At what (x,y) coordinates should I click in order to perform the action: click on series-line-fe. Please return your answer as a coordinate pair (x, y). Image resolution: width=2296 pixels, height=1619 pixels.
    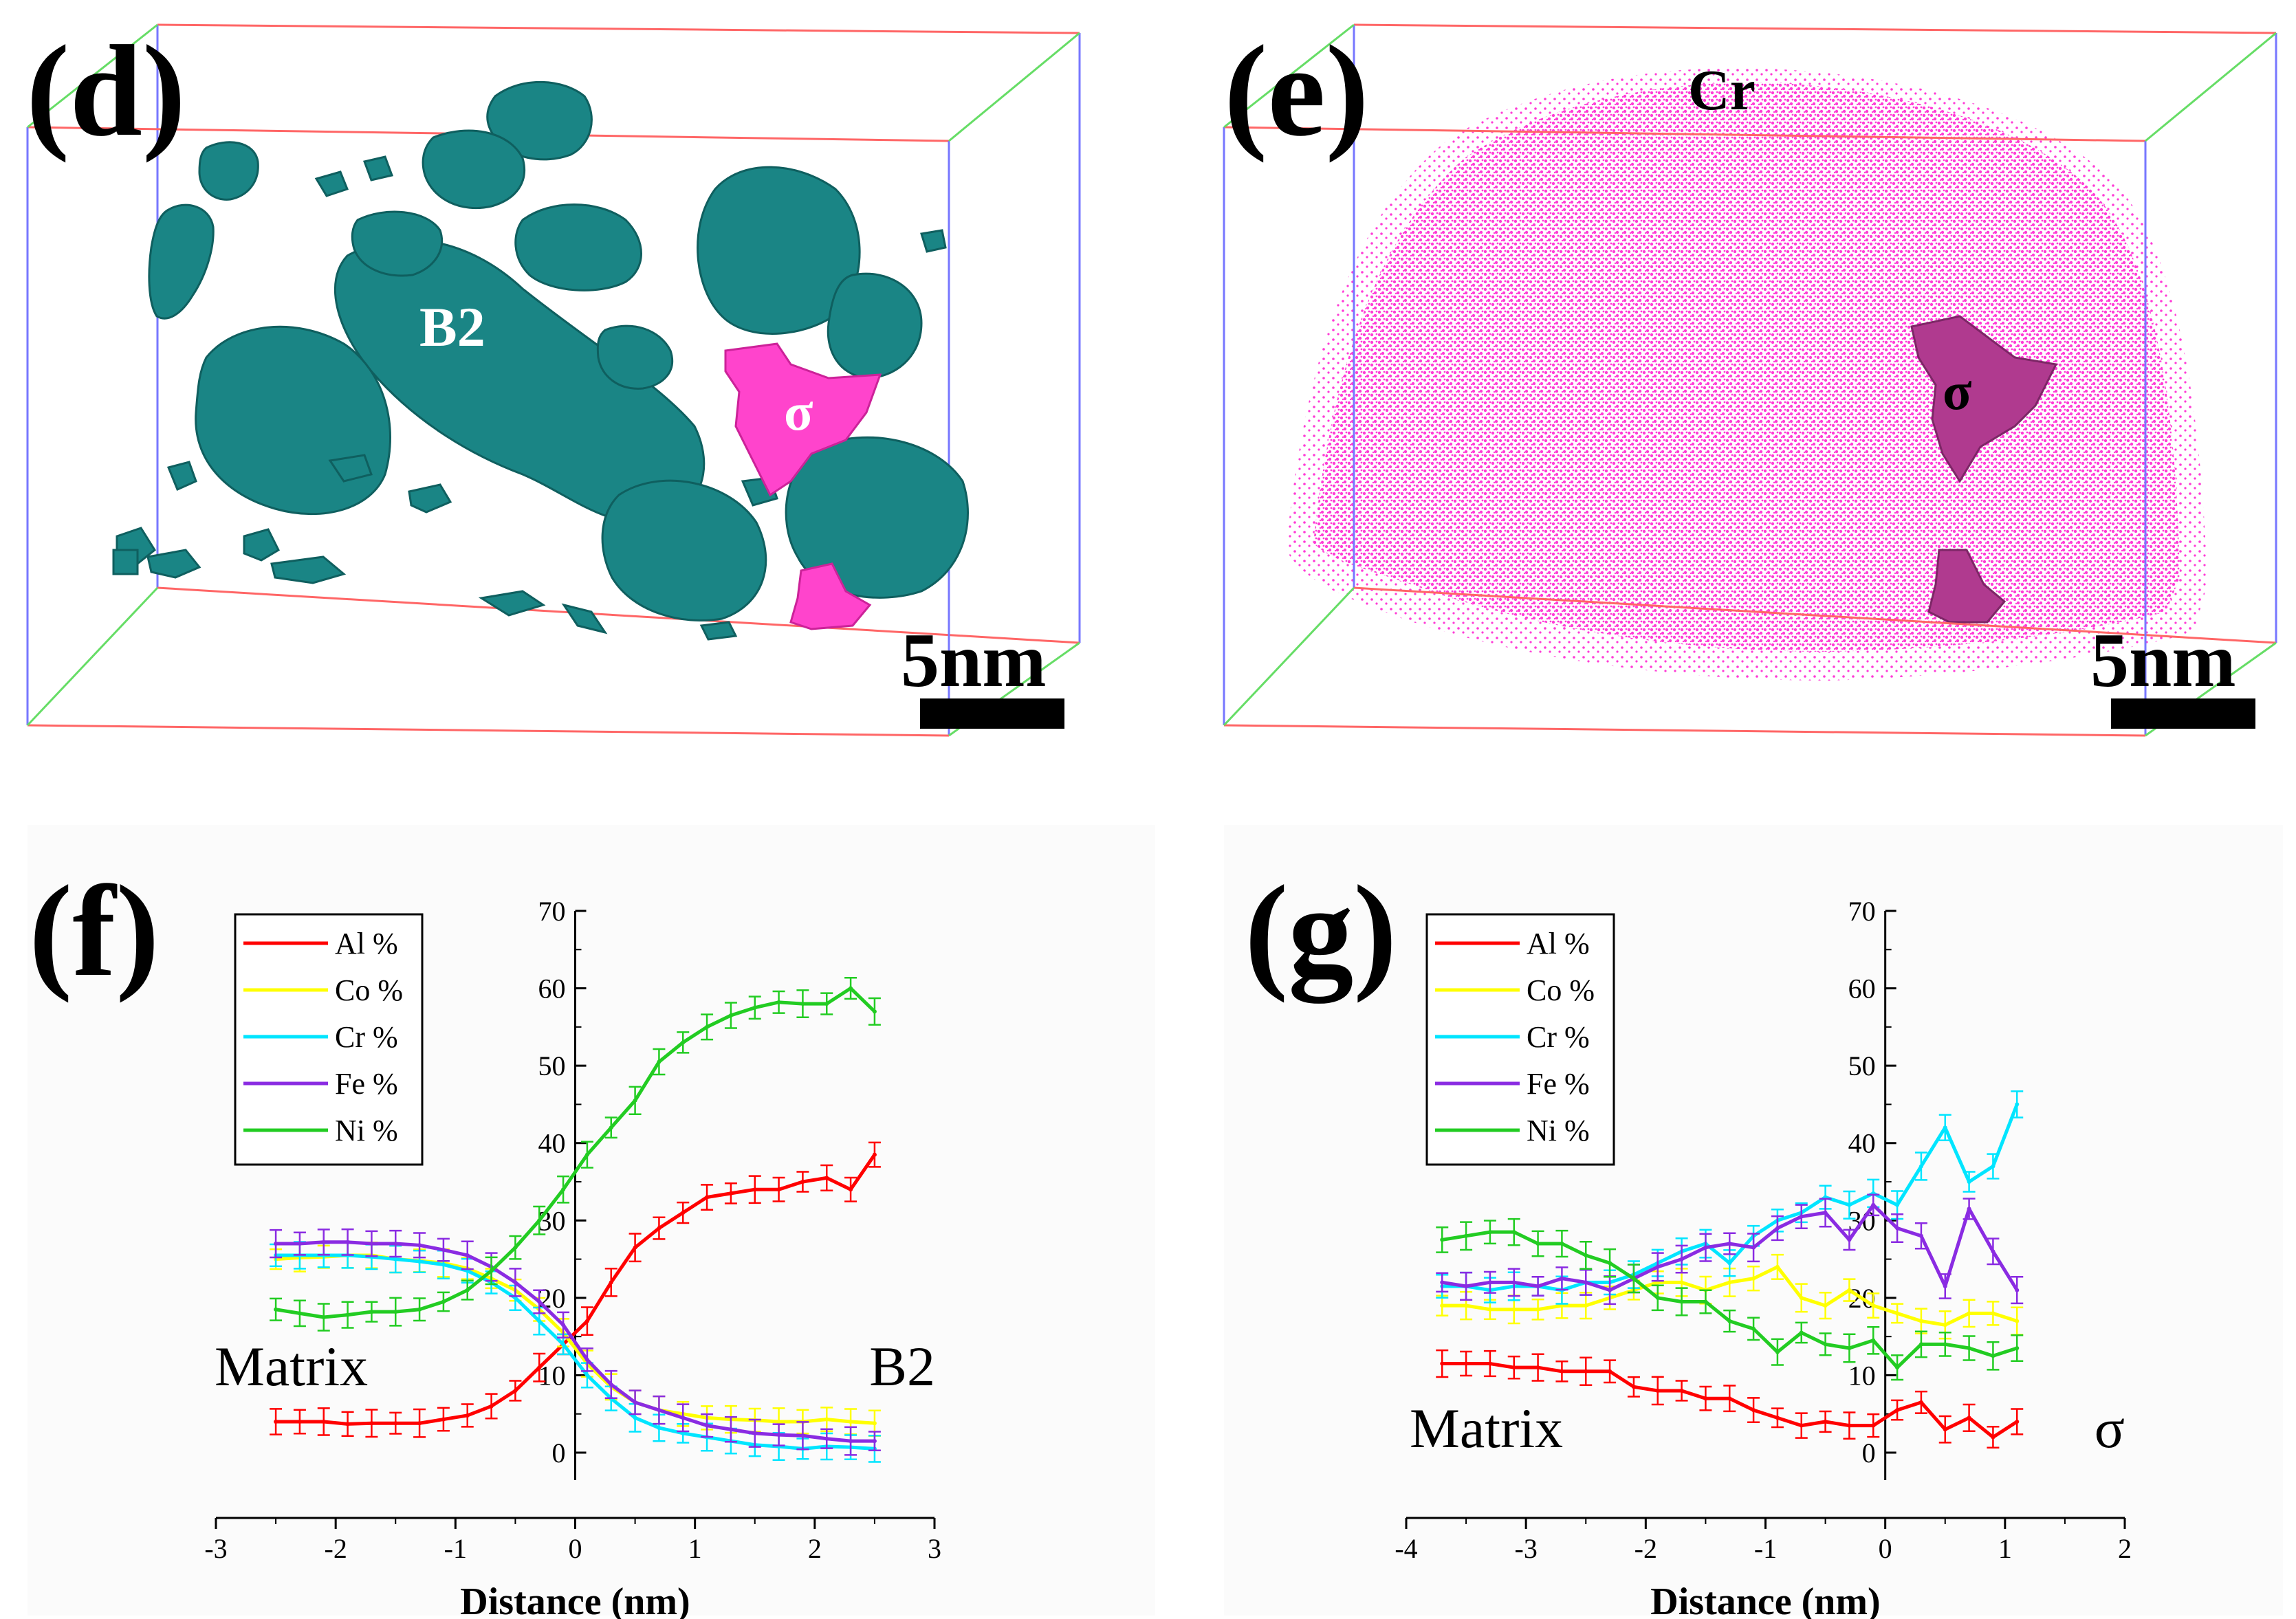
    Looking at the image, I should click on (575, 1341).